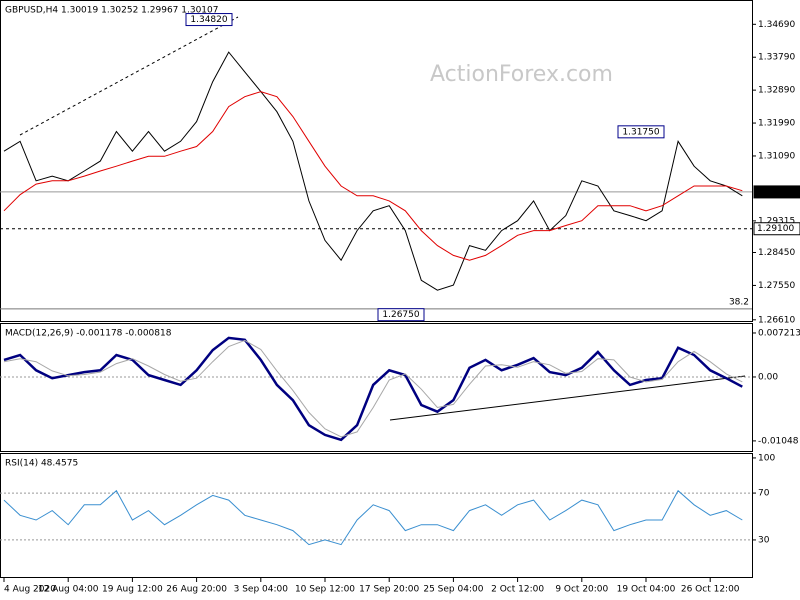 This screenshot has height=600, width=800. I want to click on x-tick-label: 12 Aug 04:00, so click(68, 590).